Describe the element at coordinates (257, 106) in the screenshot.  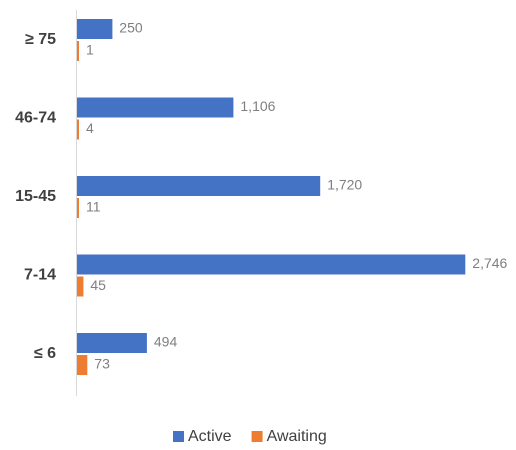
I see `data-label-active: 1,106` at that location.